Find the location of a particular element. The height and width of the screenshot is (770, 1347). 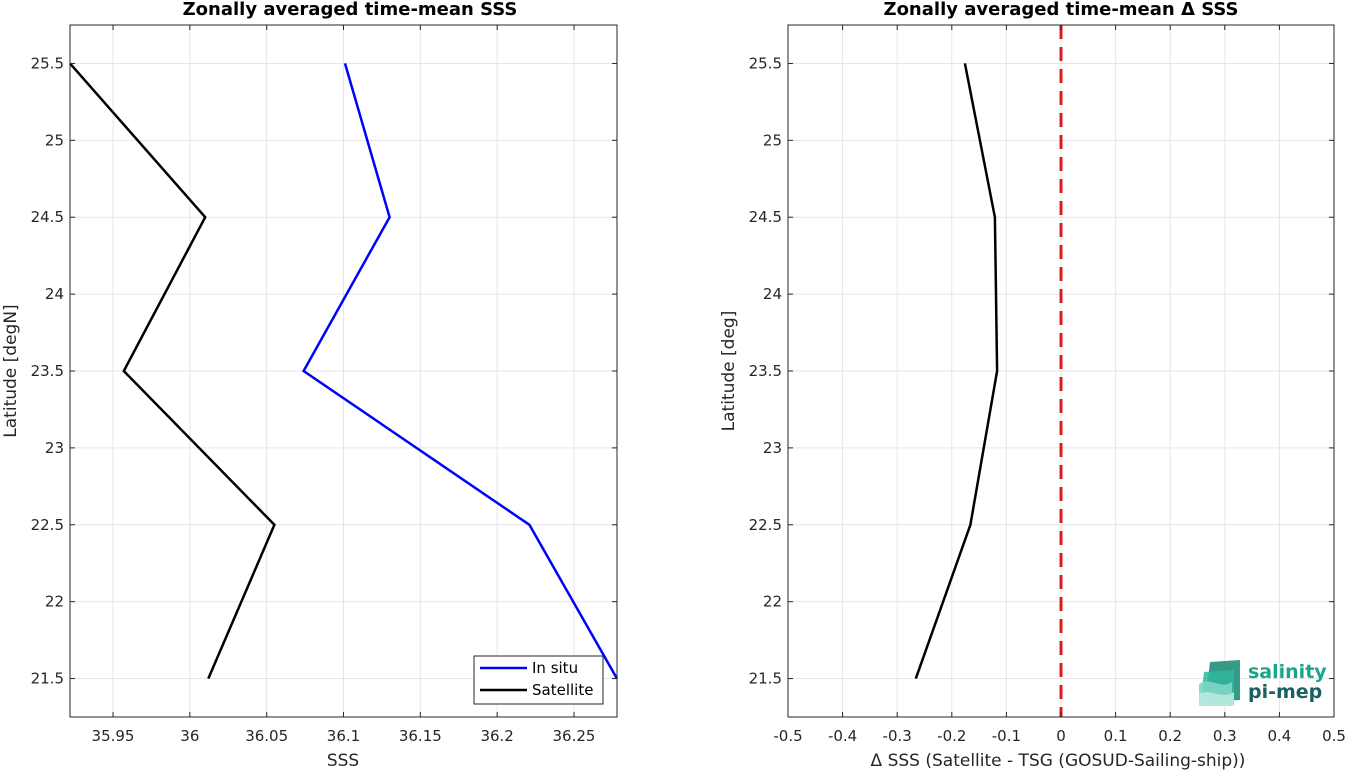

right-plot-lines is located at coordinates (988, 371).